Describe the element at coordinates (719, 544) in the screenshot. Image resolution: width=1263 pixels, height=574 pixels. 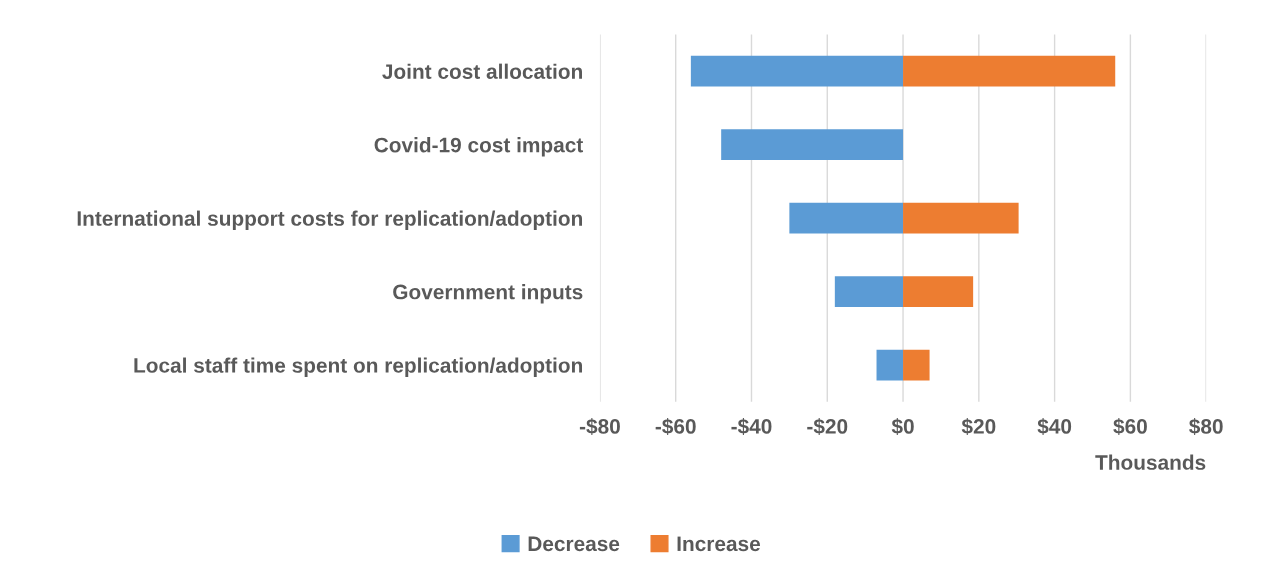
I see `legend-label: Increase` at that location.